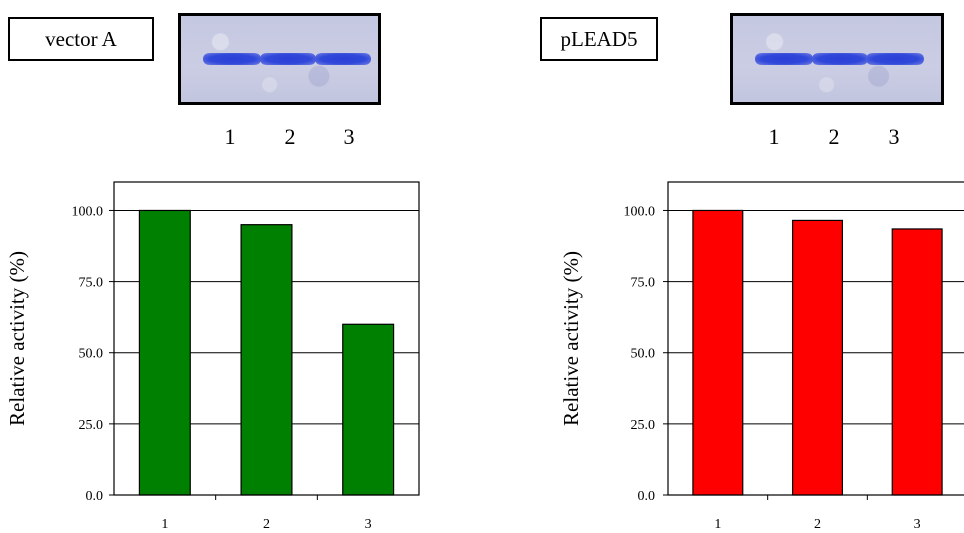 The width and height of the screenshot is (964, 533). What do you see at coordinates (81, 39) in the screenshot?
I see `sample-label-box: vector A` at bounding box center [81, 39].